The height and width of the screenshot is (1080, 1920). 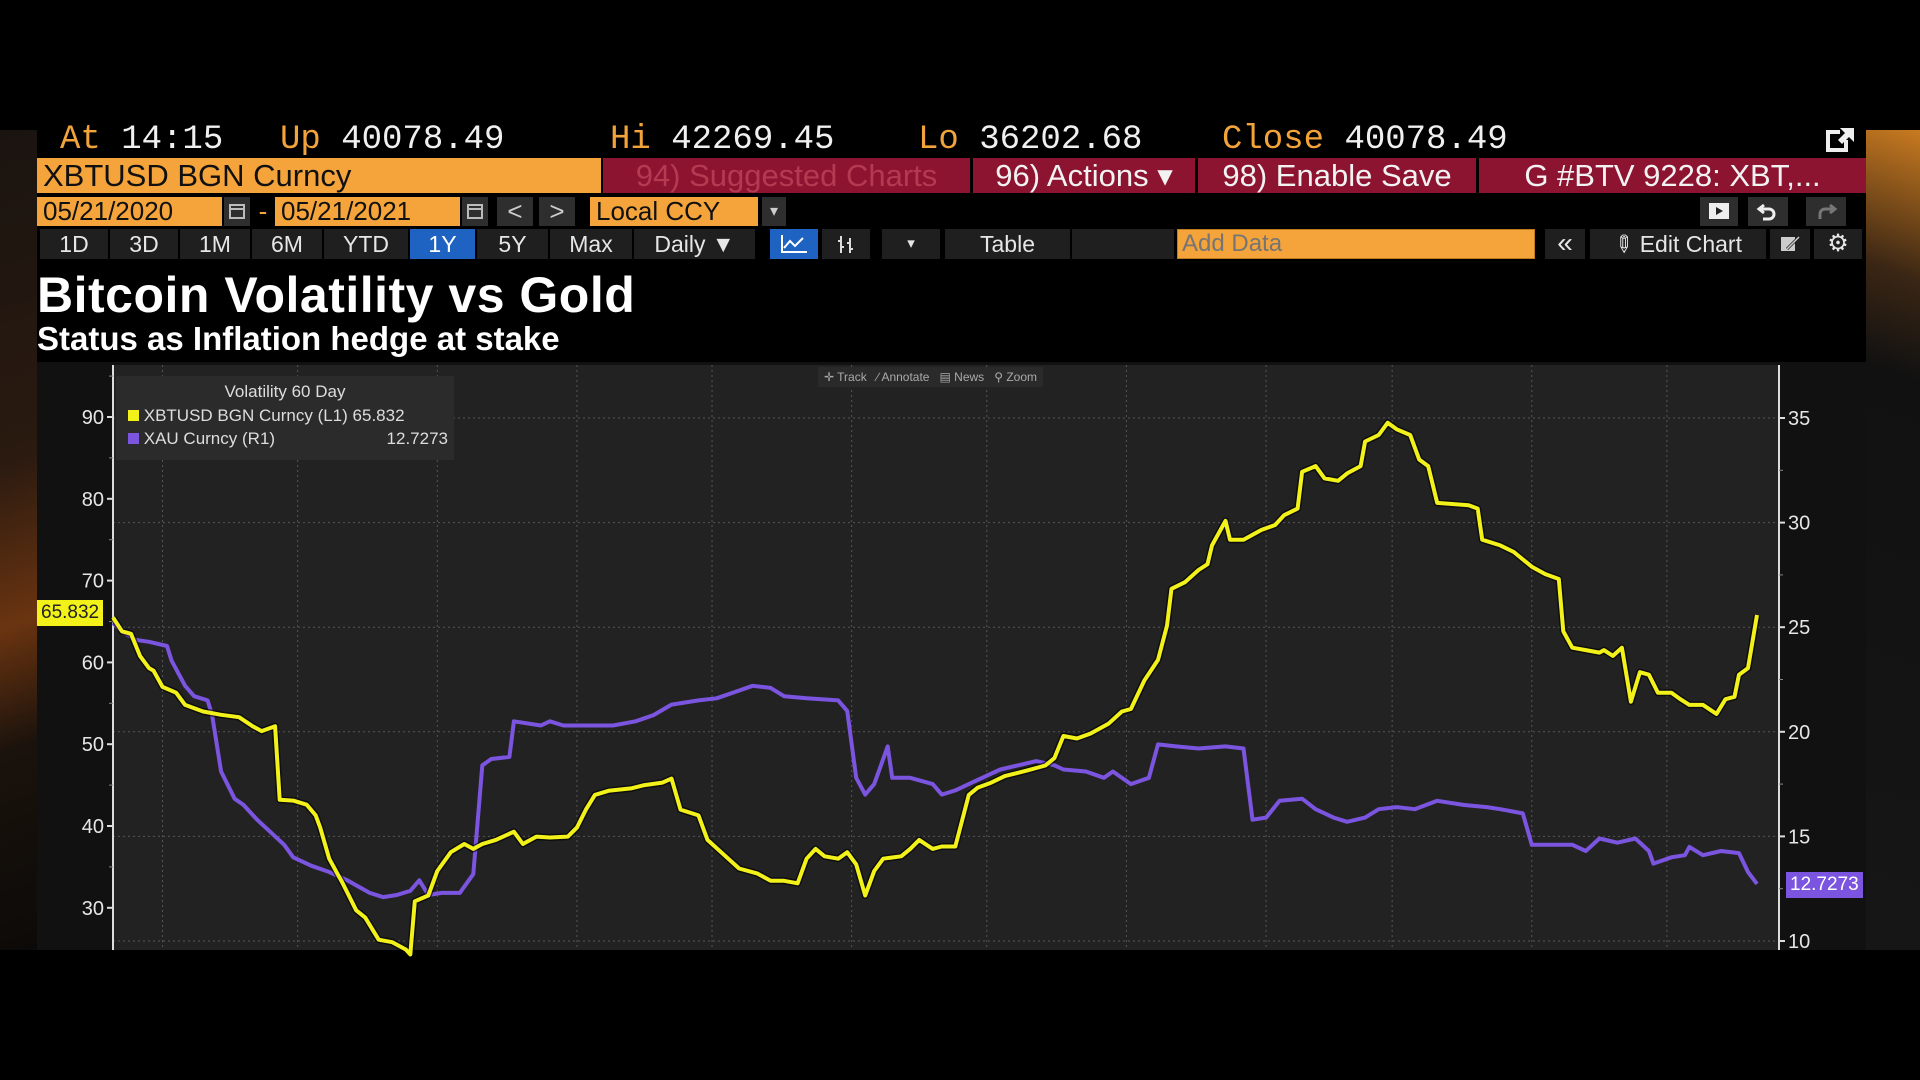 I want to click on actions-button: 96) Actions ▾, so click(x=1084, y=175).